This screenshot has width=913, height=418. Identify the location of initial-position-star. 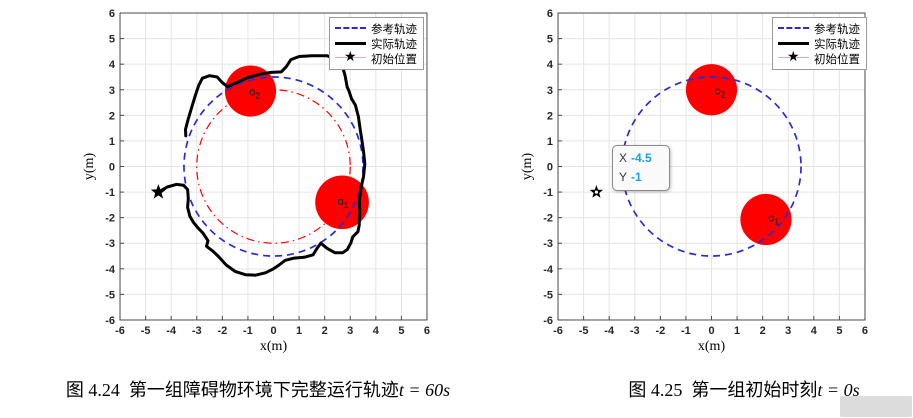
(158, 191).